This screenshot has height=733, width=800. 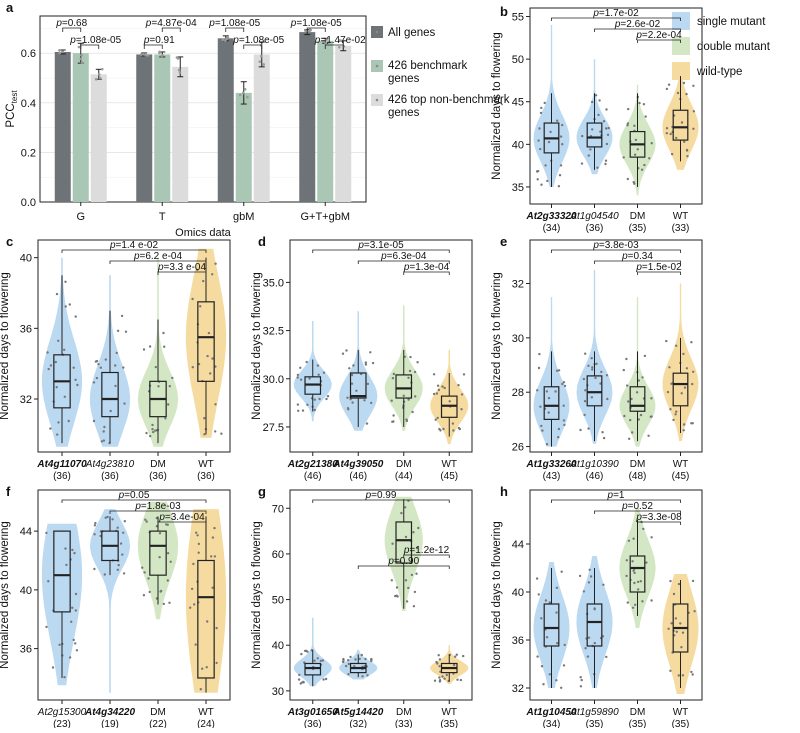 What do you see at coordinates (550, 216) in the screenshot?
I see `x-tick-label: At2g33320` at bounding box center [550, 216].